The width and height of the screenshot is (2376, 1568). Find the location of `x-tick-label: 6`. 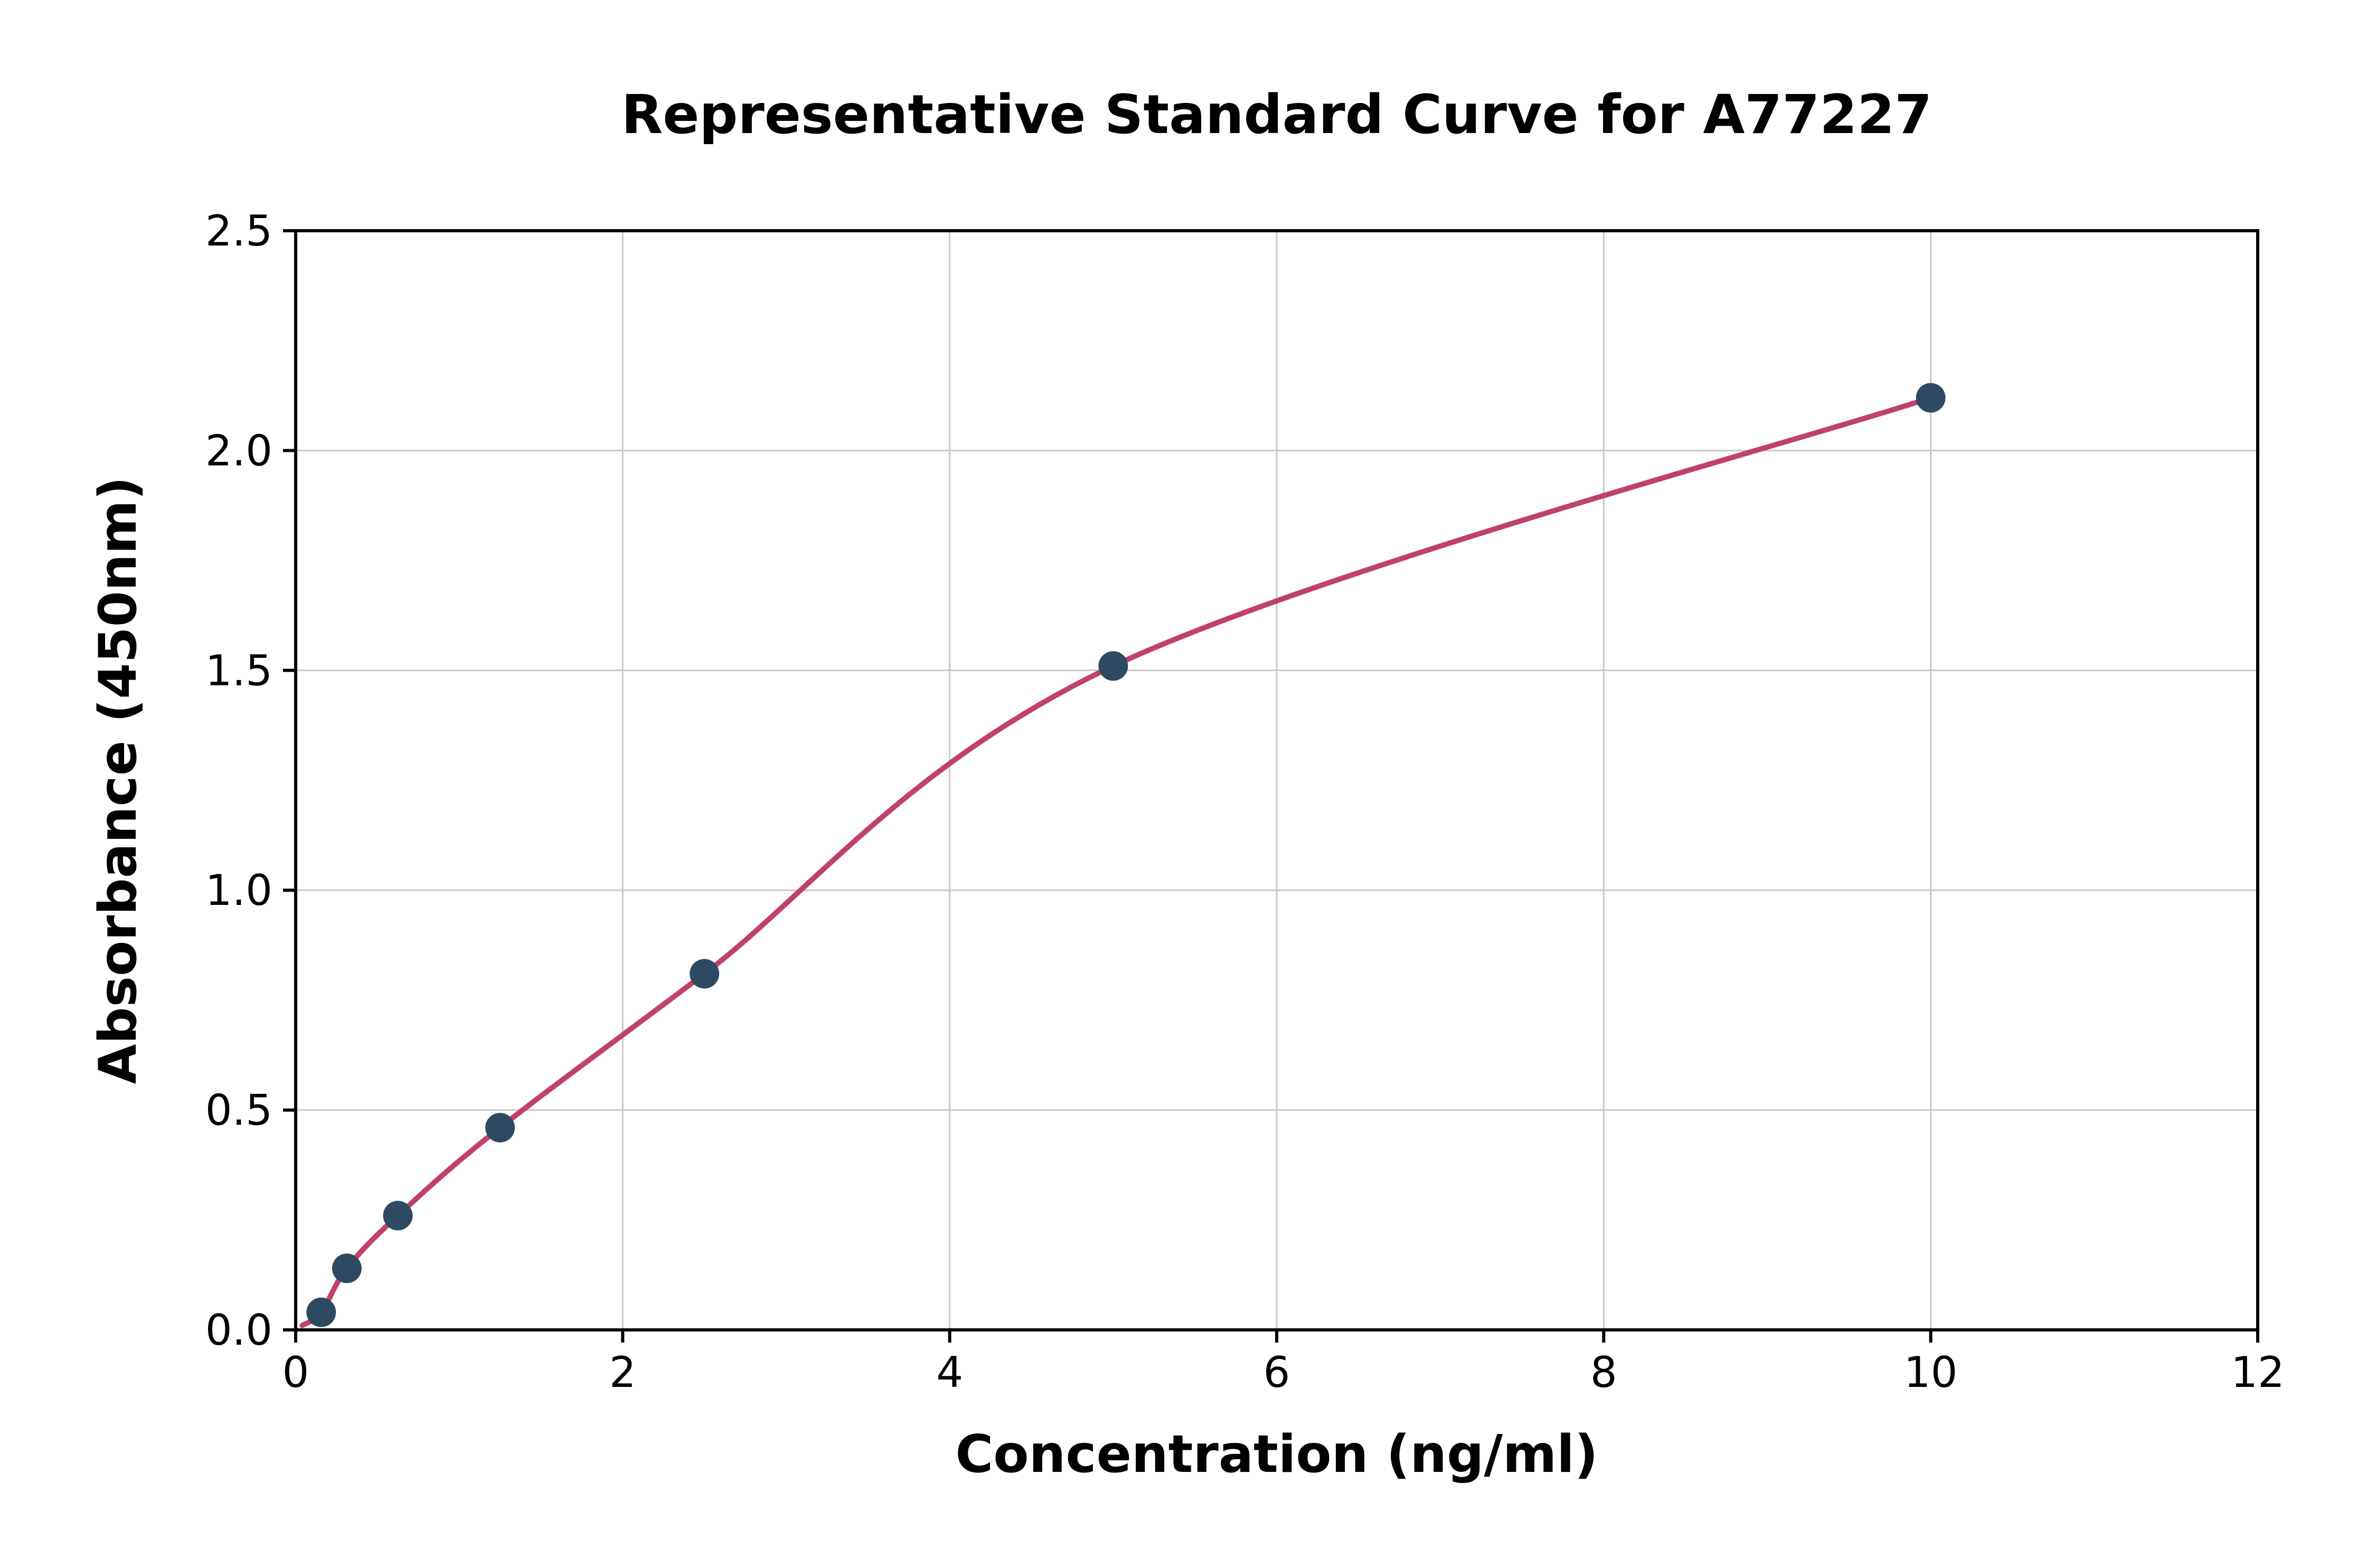

x-tick-label: 6 is located at coordinates (1277, 1372).